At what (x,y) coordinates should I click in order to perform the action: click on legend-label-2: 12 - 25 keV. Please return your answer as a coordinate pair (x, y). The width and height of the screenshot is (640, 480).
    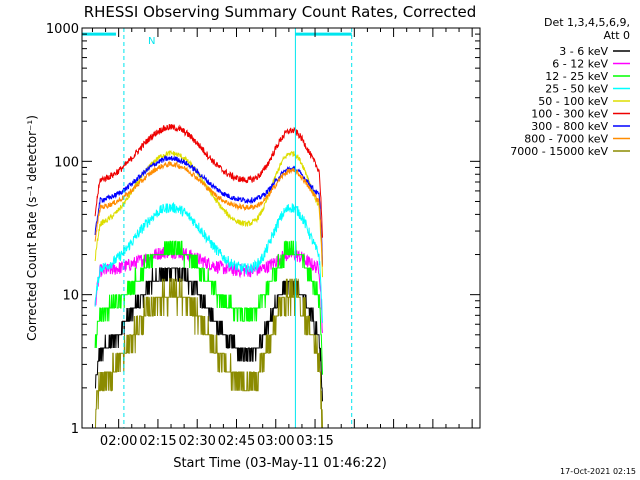
    Looking at the image, I should click on (576, 76).